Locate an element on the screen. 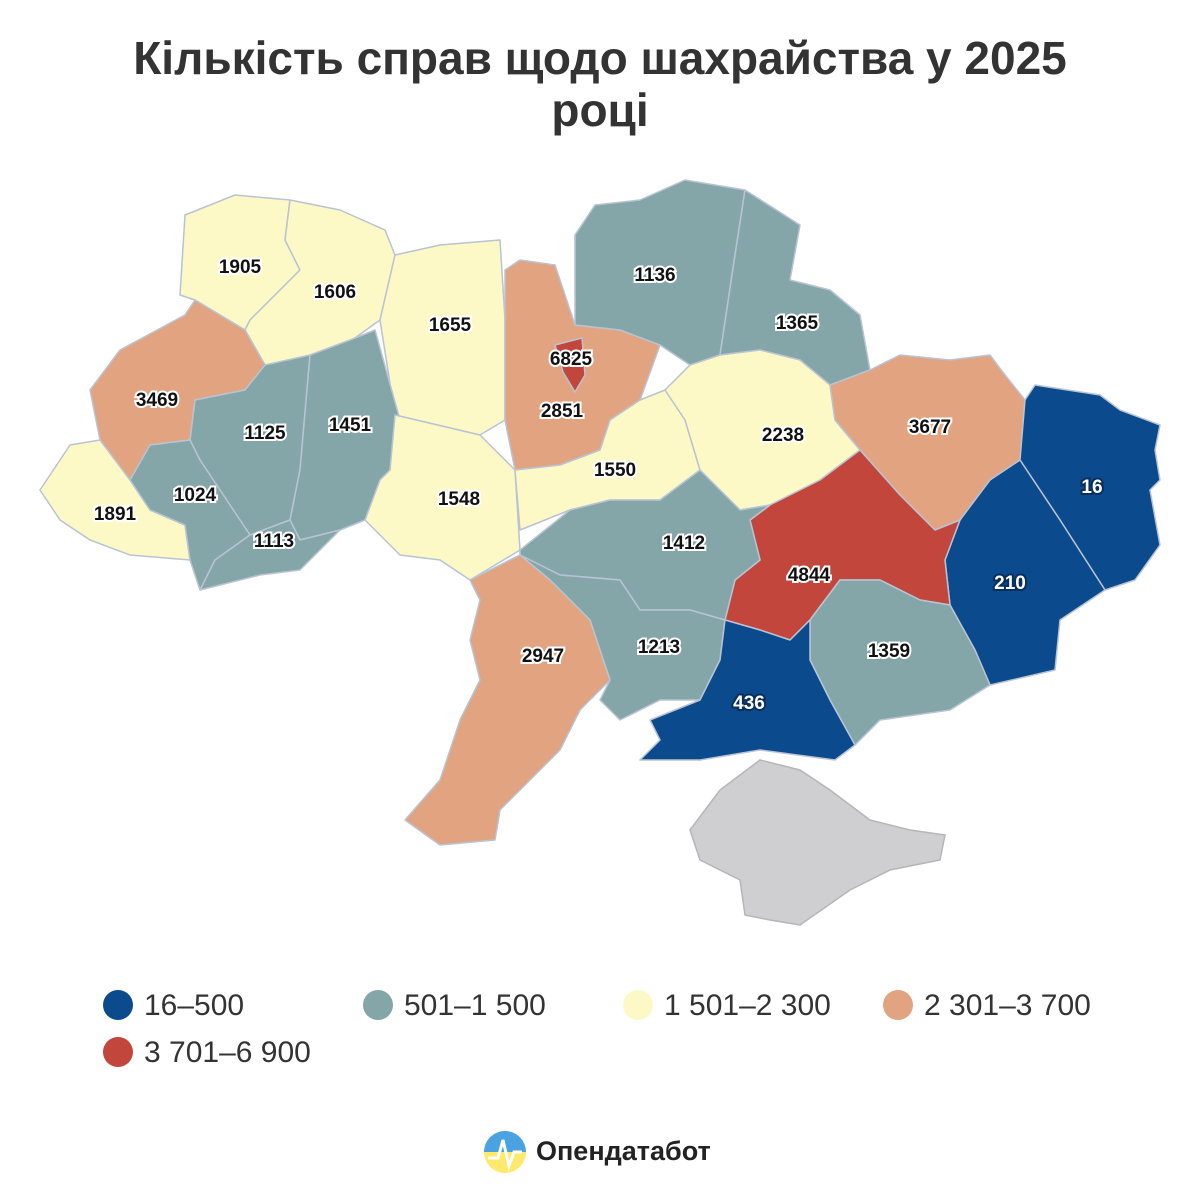  legend-label: 1 501–2 300 is located at coordinates (747, 1005).